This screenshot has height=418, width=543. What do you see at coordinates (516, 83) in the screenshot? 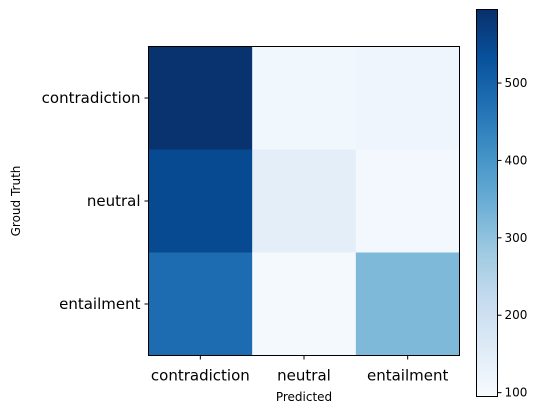
I see `colorbar-tick-label: 500` at bounding box center [516, 83].